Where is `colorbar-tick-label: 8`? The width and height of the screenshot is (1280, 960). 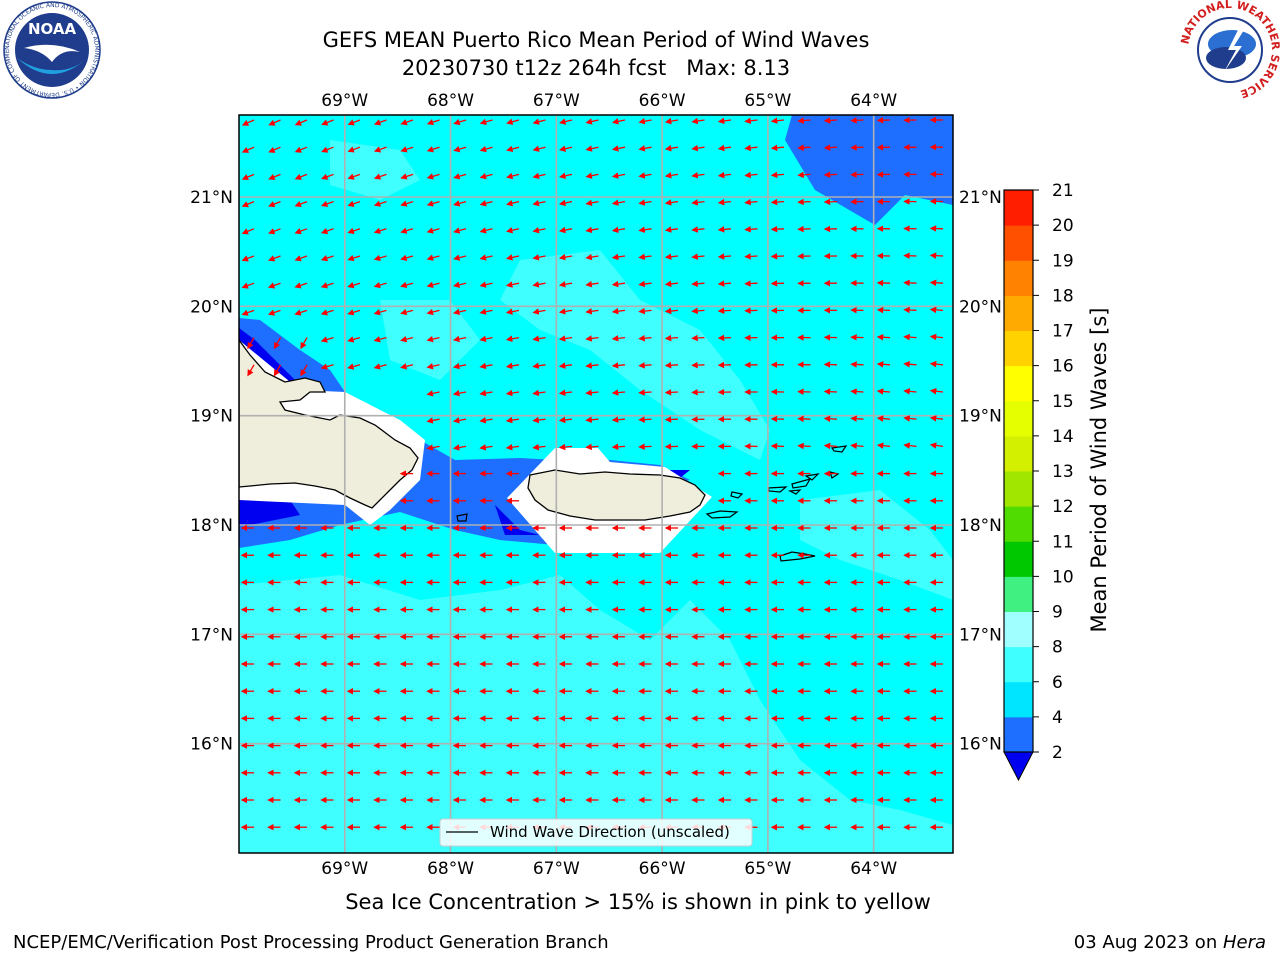 colorbar-tick-label: 8 is located at coordinates (1057, 648).